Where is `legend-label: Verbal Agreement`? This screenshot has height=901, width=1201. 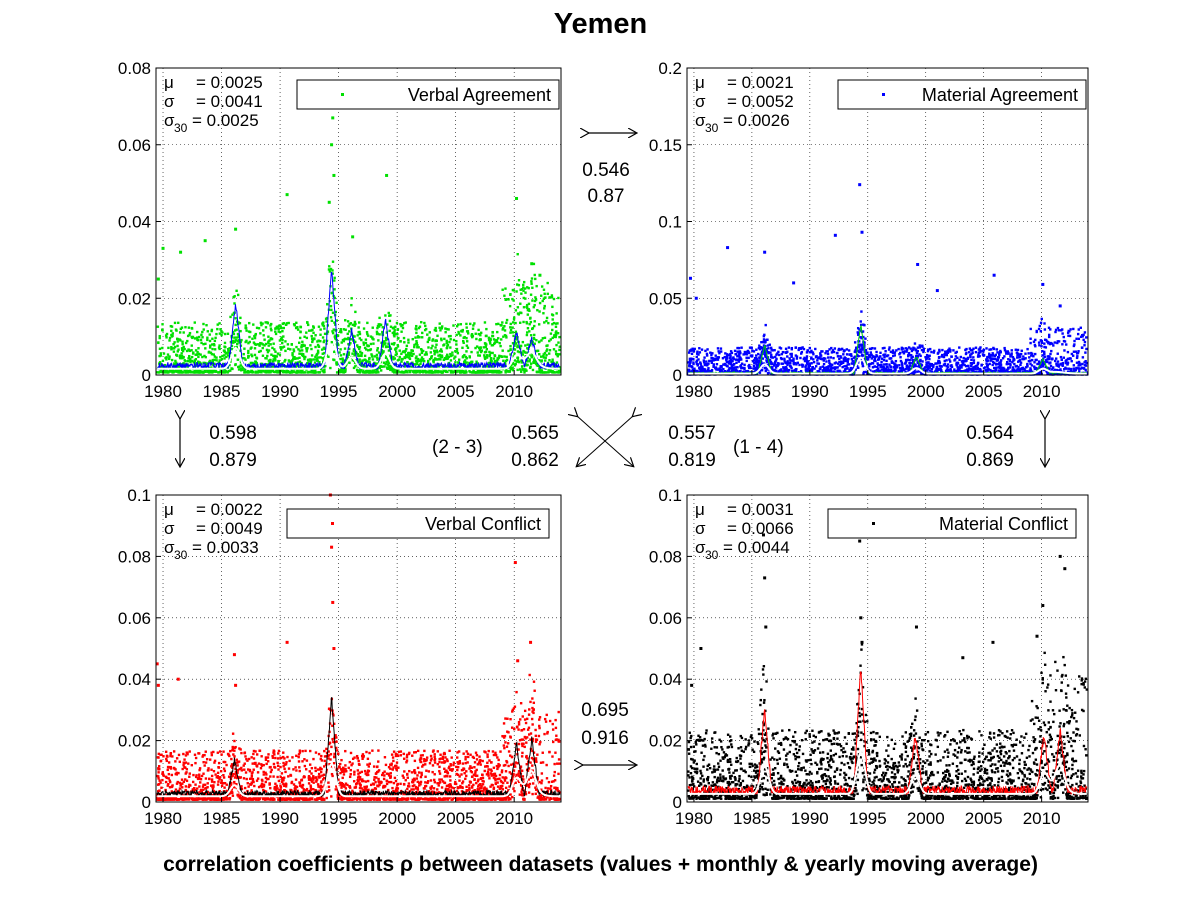 legend-label: Verbal Agreement is located at coordinates (479, 95).